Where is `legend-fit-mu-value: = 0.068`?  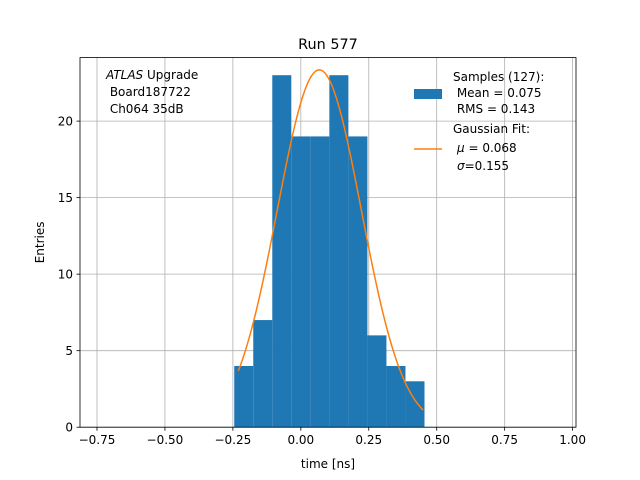
legend-fit-mu-value: = 0.068 is located at coordinates (491, 148).